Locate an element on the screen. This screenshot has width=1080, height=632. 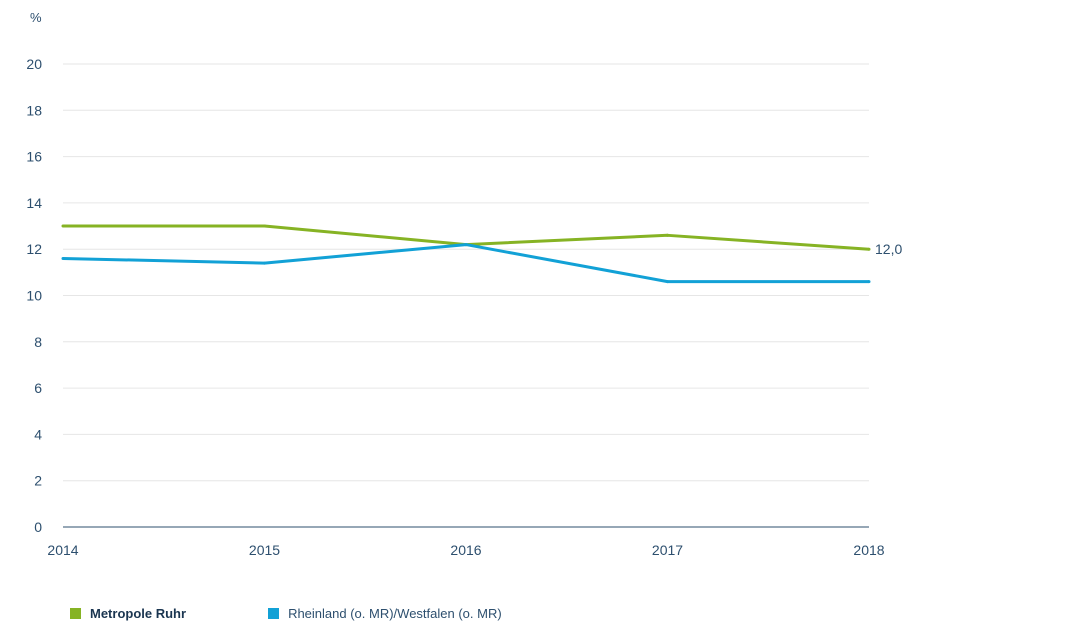
series-lines is located at coordinates (466, 254).